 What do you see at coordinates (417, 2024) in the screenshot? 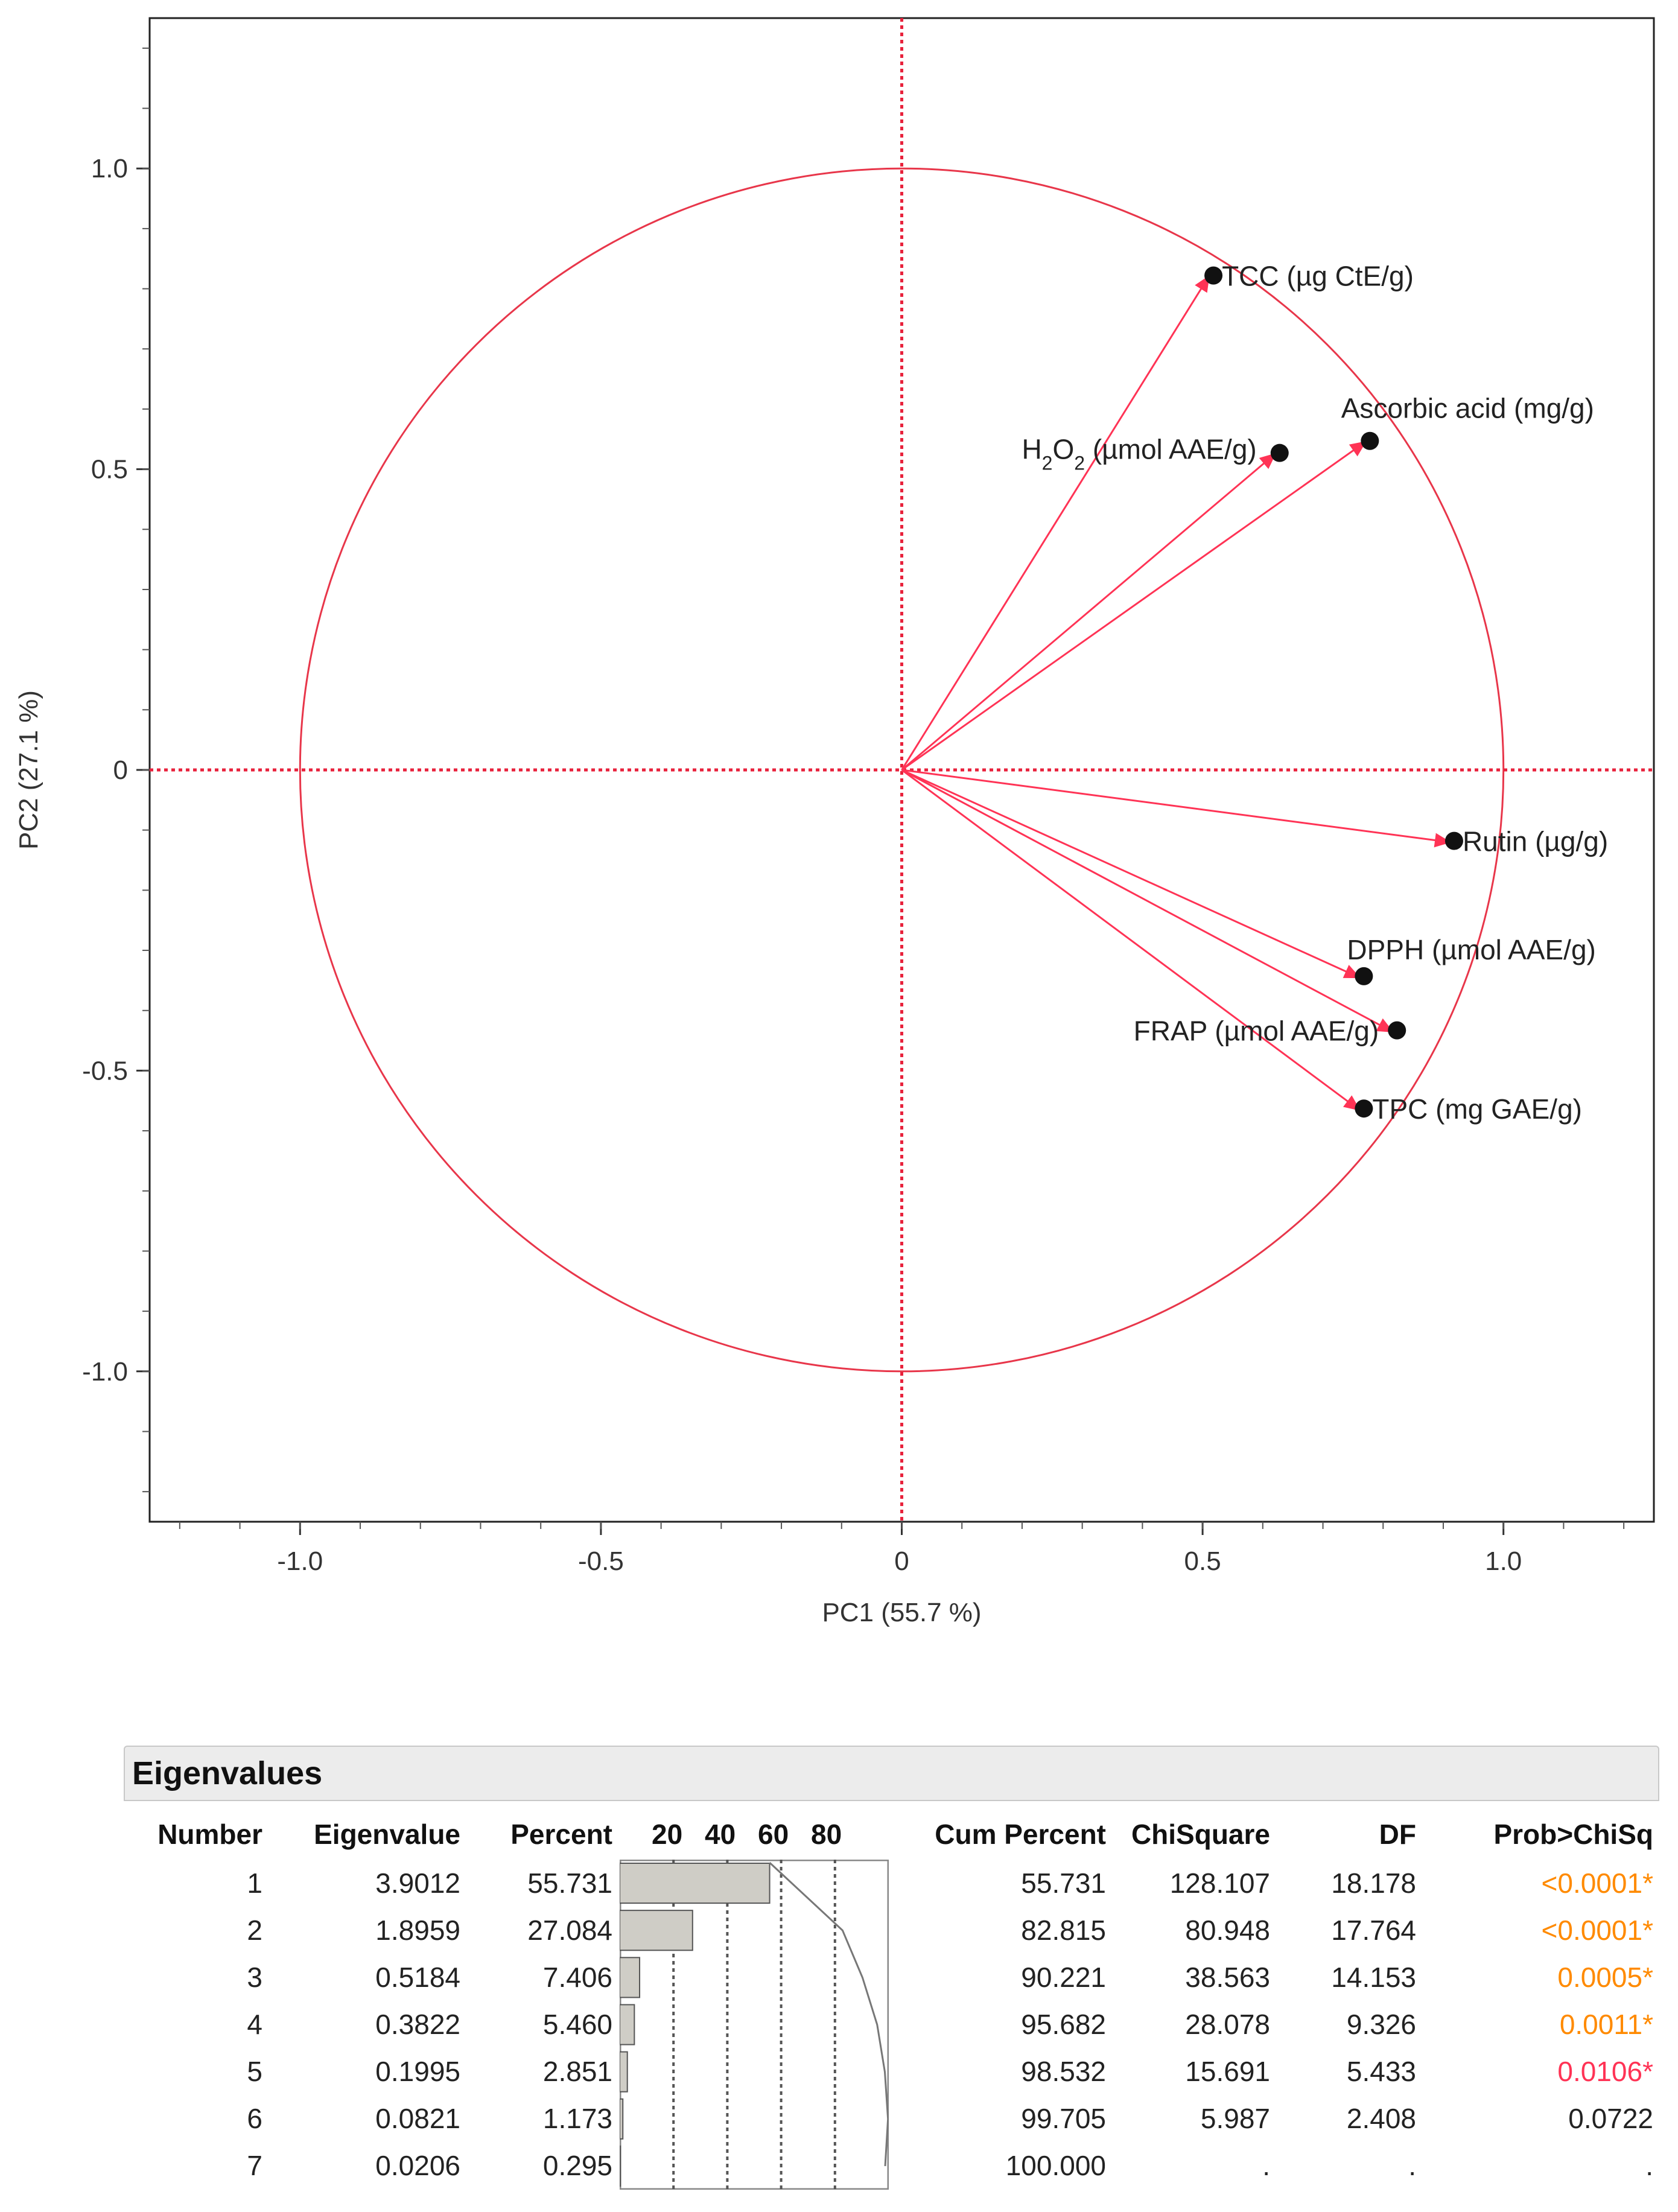
I see `cell-eigenvalue: 0.3822` at bounding box center [417, 2024].